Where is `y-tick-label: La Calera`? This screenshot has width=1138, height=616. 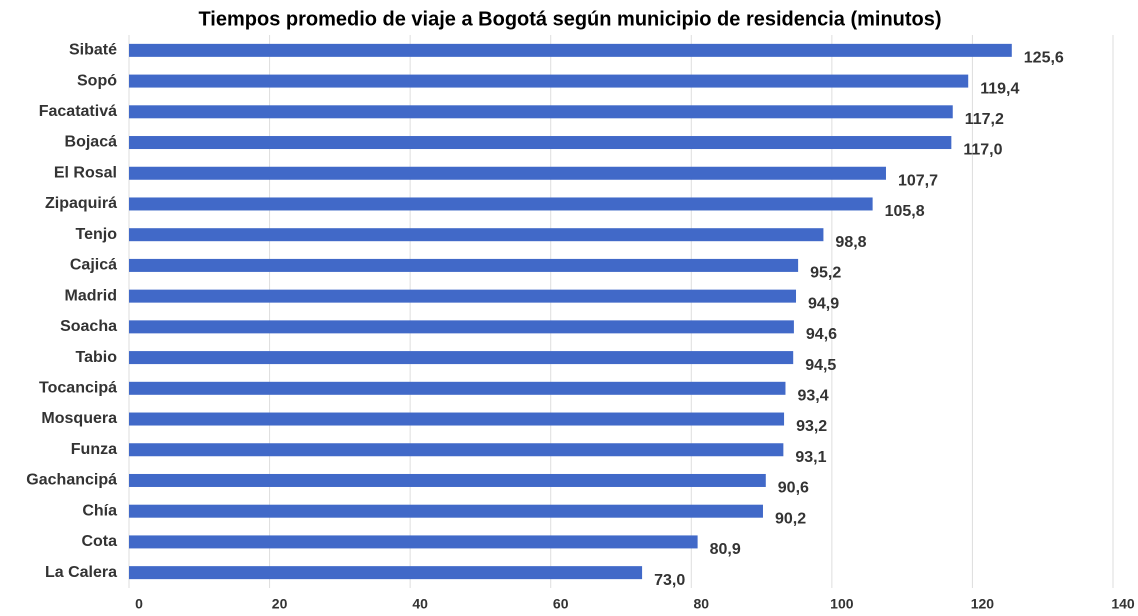
y-tick-label: La Calera is located at coordinates (81, 572).